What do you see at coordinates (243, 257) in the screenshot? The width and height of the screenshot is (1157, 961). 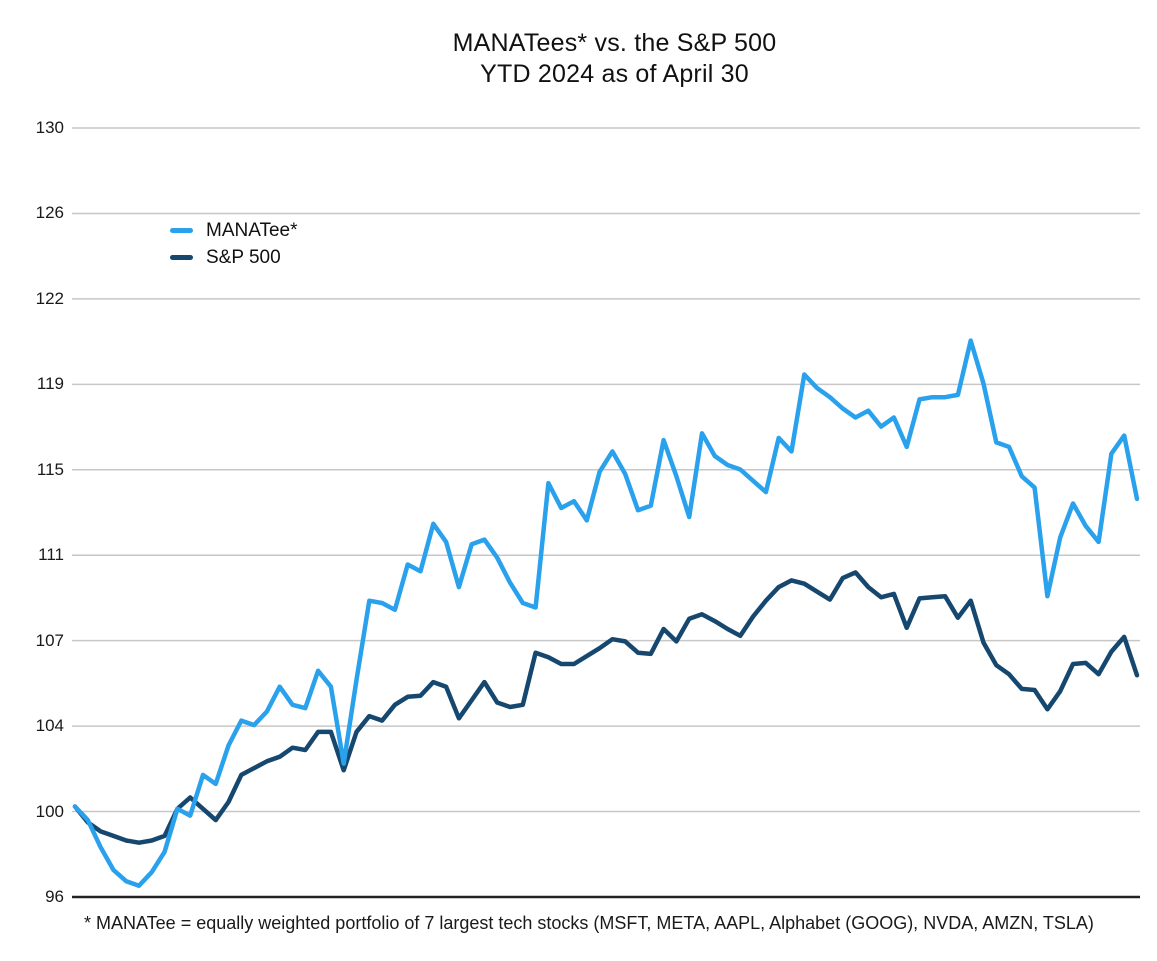 I see `legend-label-sp500: S&P 500` at bounding box center [243, 257].